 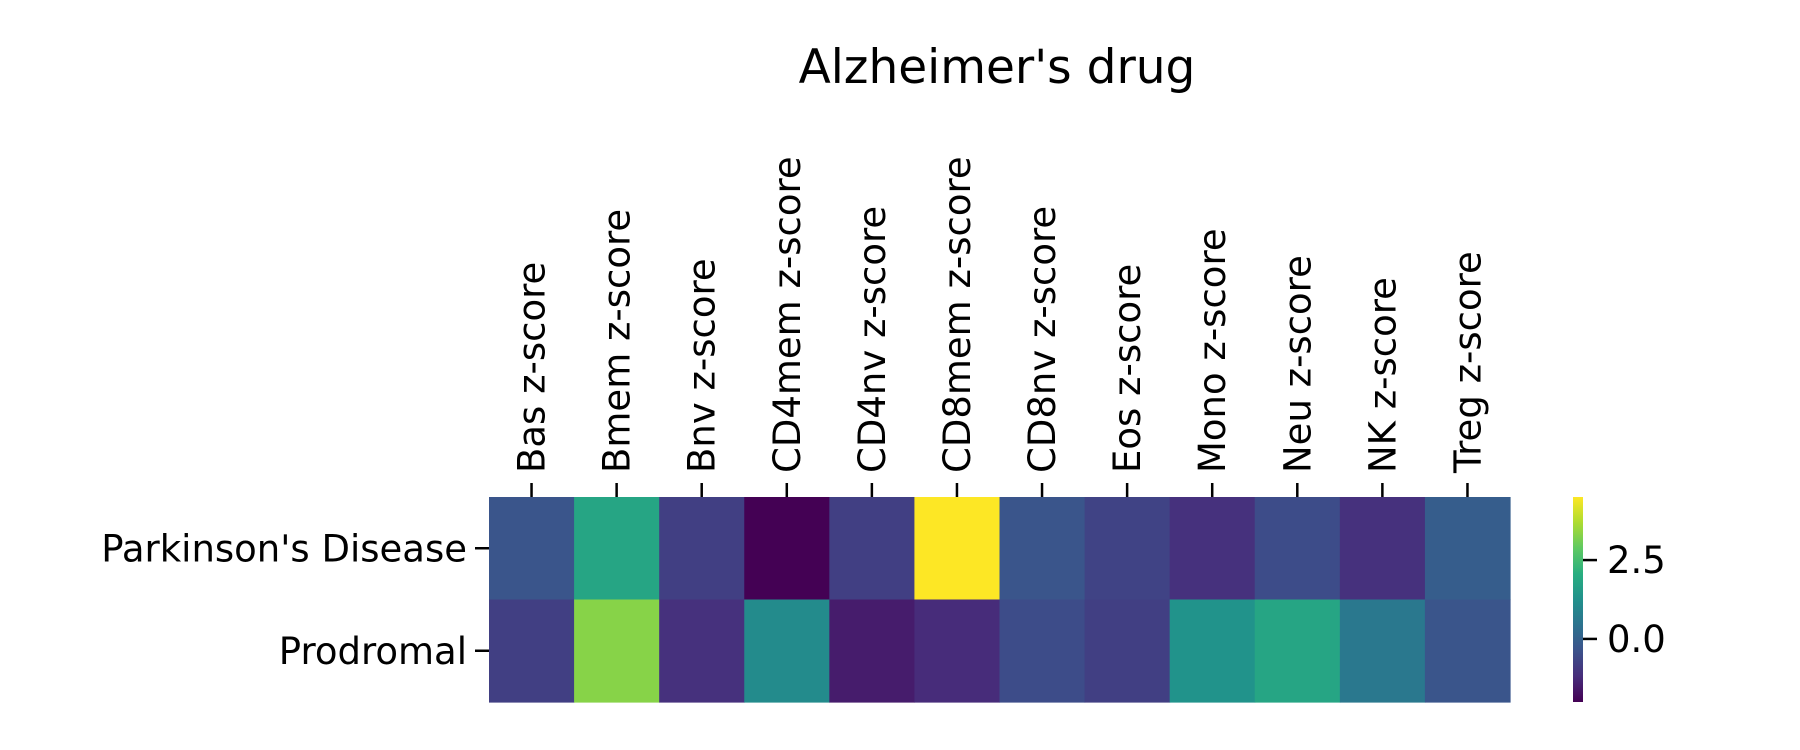 What do you see at coordinates (1578, 599) in the screenshot?
I see `colorbar-gradient` at bounding box center [1578, 599].